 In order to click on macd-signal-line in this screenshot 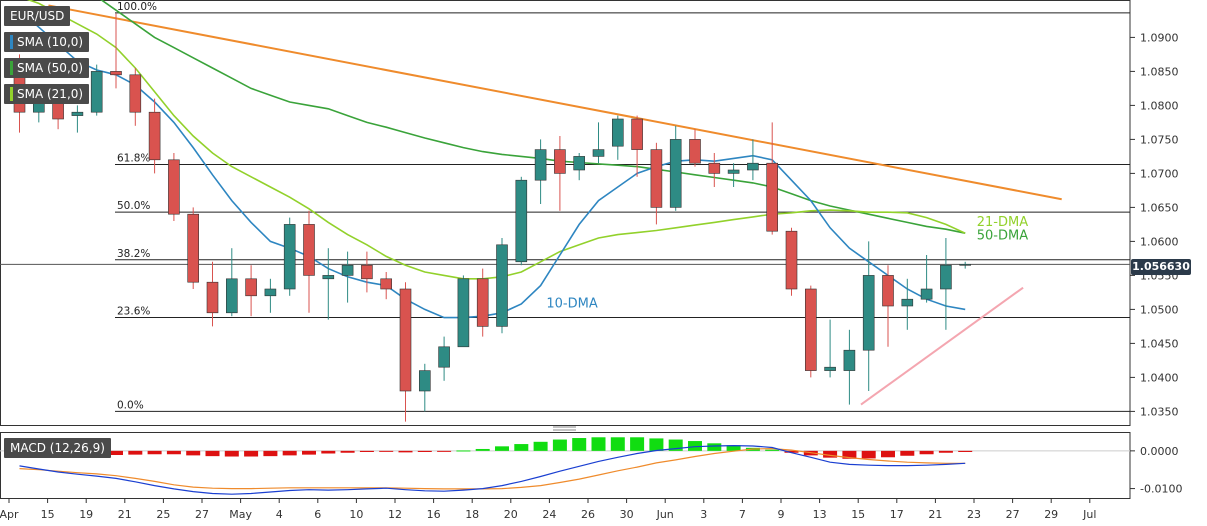, I will do `click(492, 468)`.